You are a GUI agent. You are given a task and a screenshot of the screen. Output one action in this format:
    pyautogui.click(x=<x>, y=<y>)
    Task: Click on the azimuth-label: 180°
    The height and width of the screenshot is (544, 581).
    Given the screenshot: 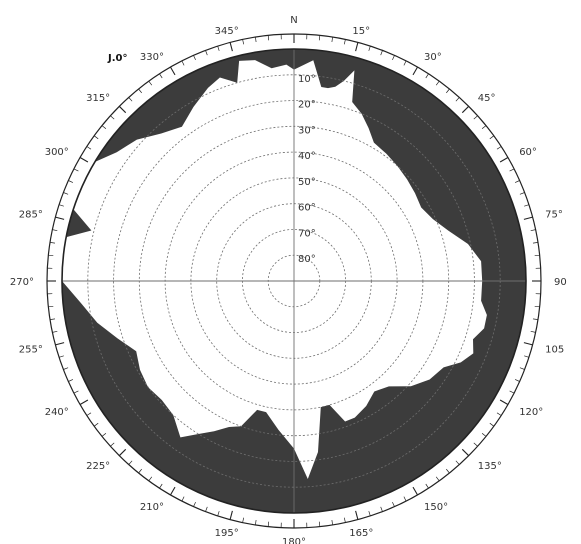 What is the action you would take?
    pyautogui.click(x=294, y=540)
    